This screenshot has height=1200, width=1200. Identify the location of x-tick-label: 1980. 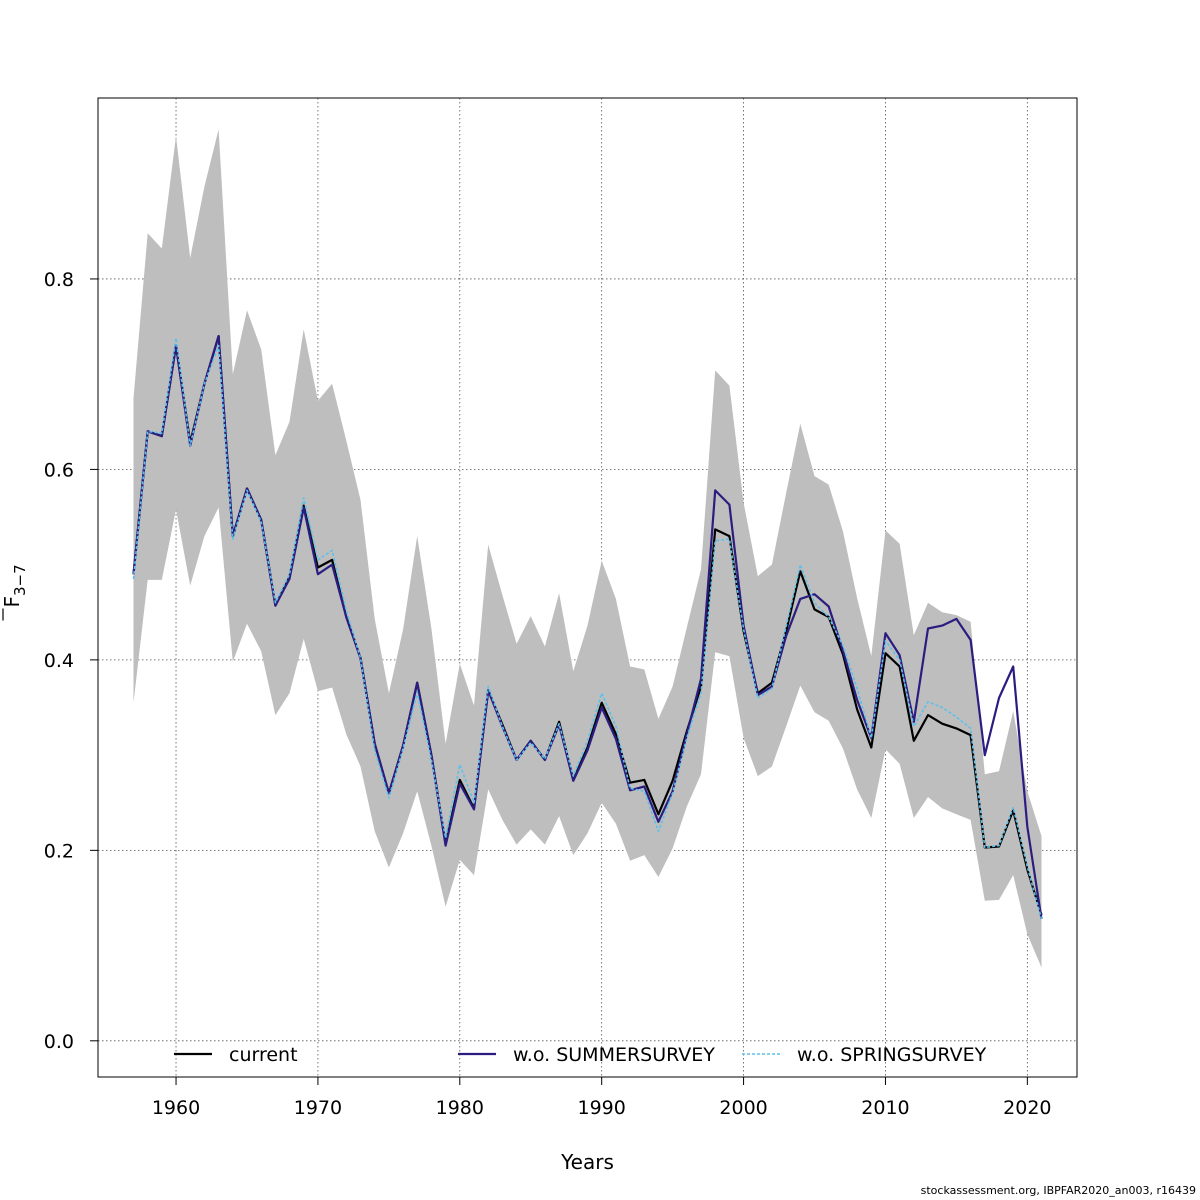
(460, 1108).